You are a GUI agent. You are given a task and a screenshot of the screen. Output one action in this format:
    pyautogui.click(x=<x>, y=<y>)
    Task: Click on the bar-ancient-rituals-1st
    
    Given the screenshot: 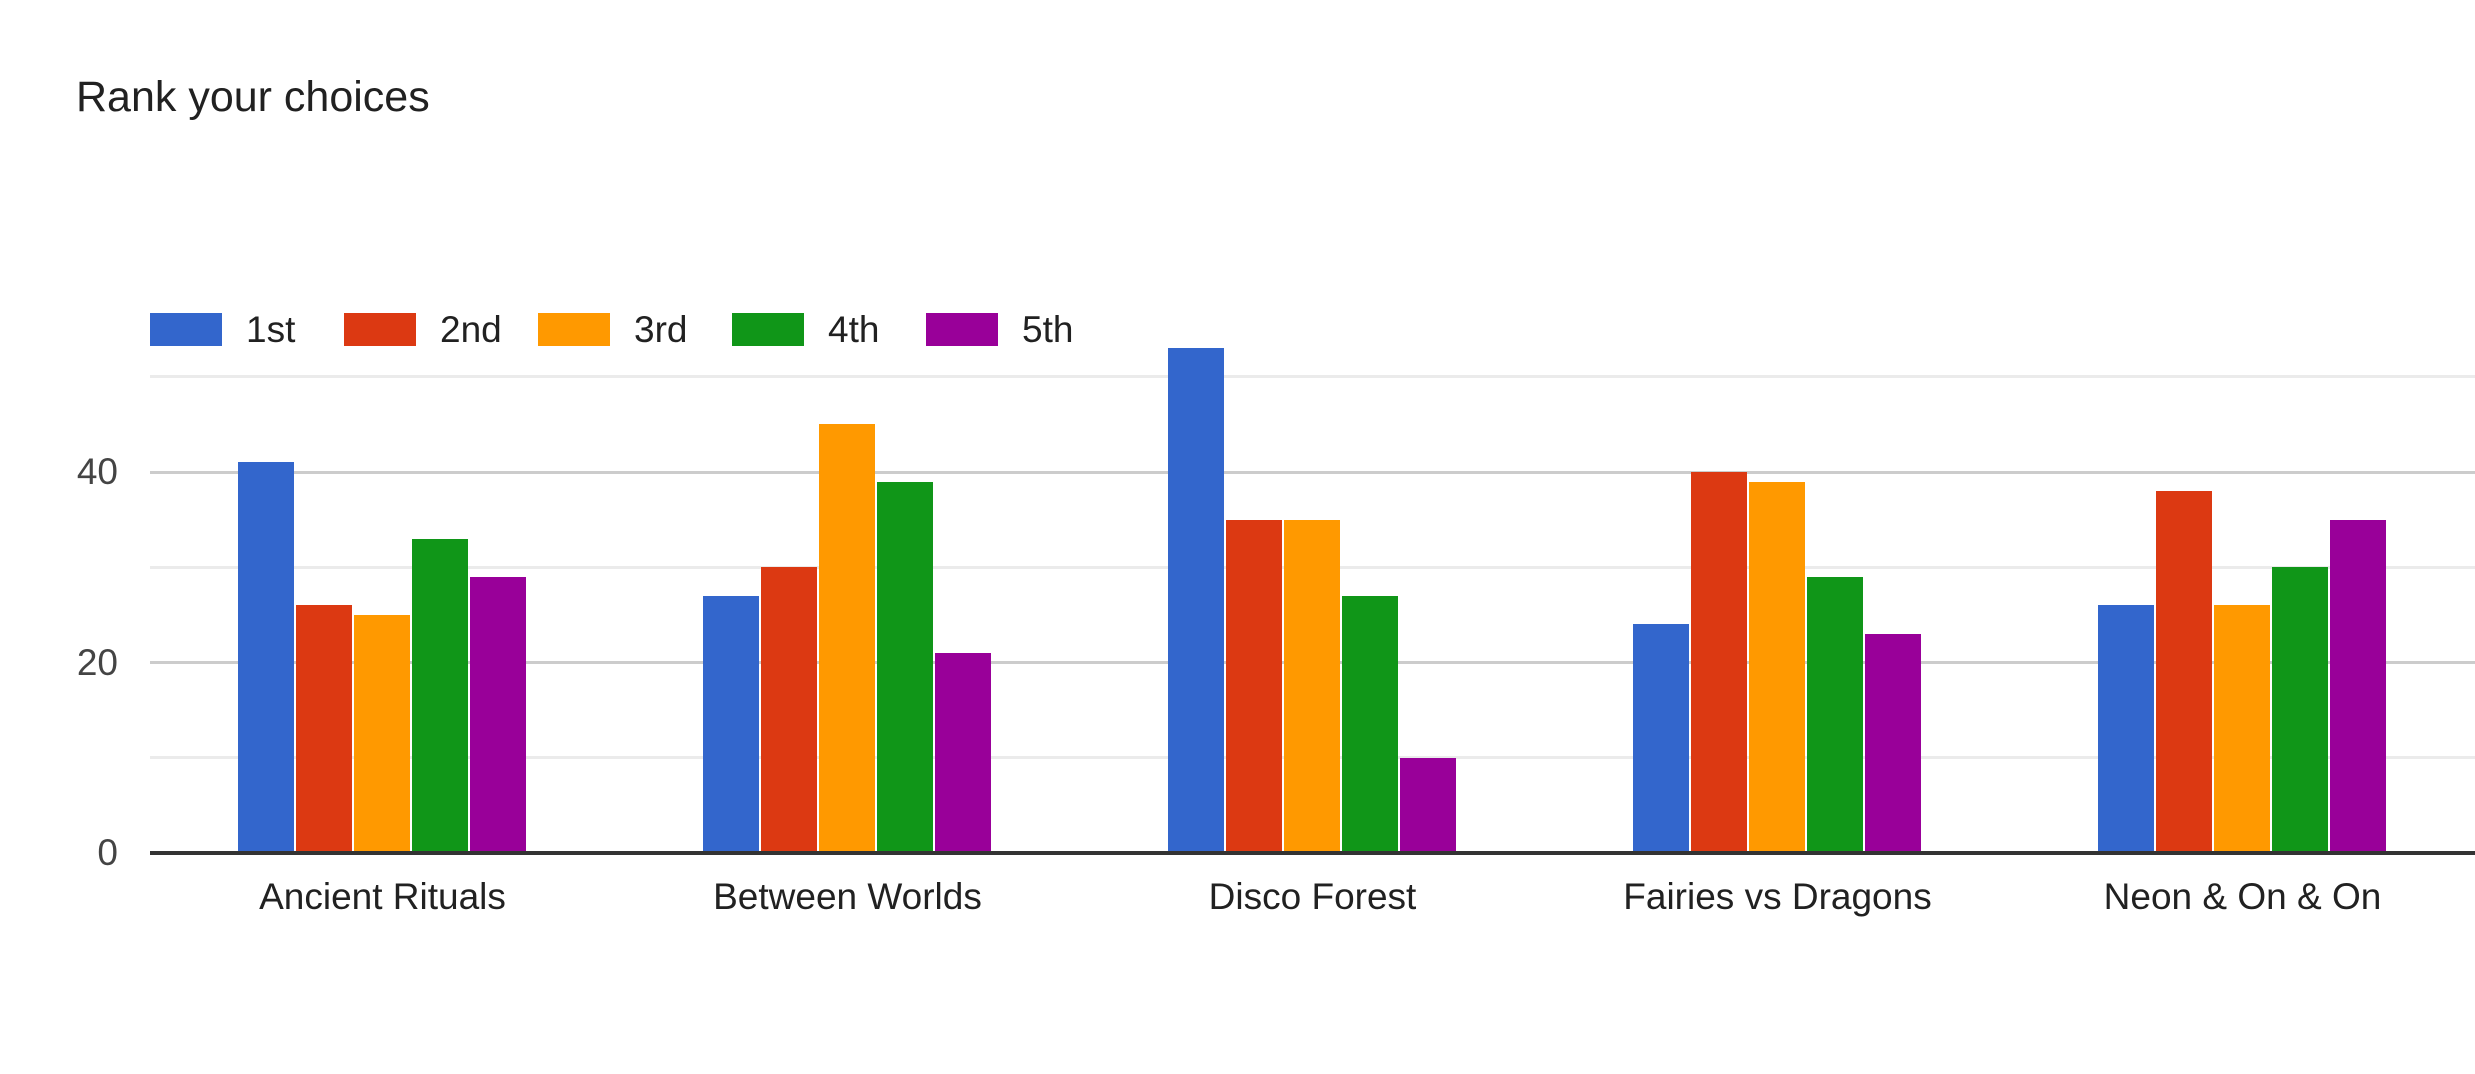 What is the action you would take?
    pyautogui.click(x=266, y=657)
    